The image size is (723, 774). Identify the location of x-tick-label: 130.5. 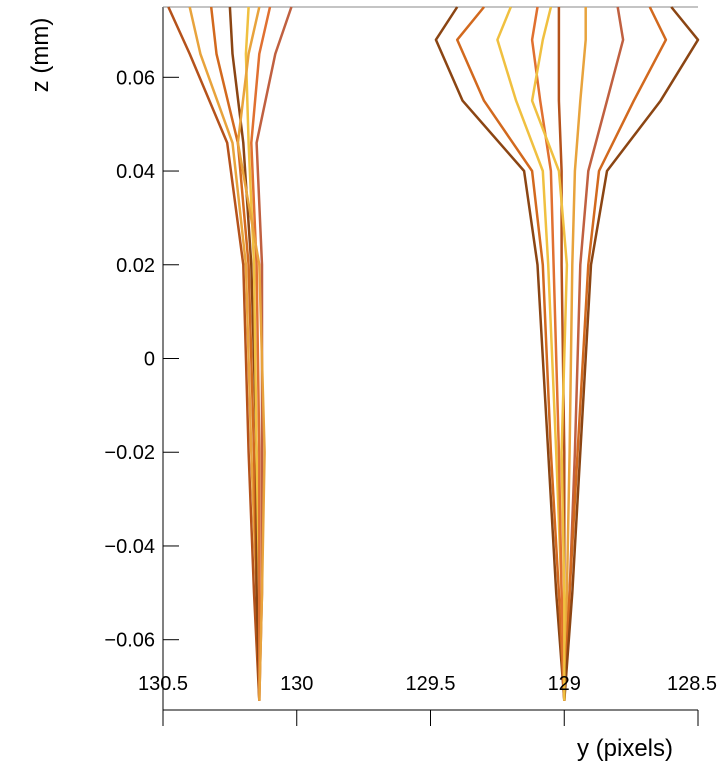
(163, 684).